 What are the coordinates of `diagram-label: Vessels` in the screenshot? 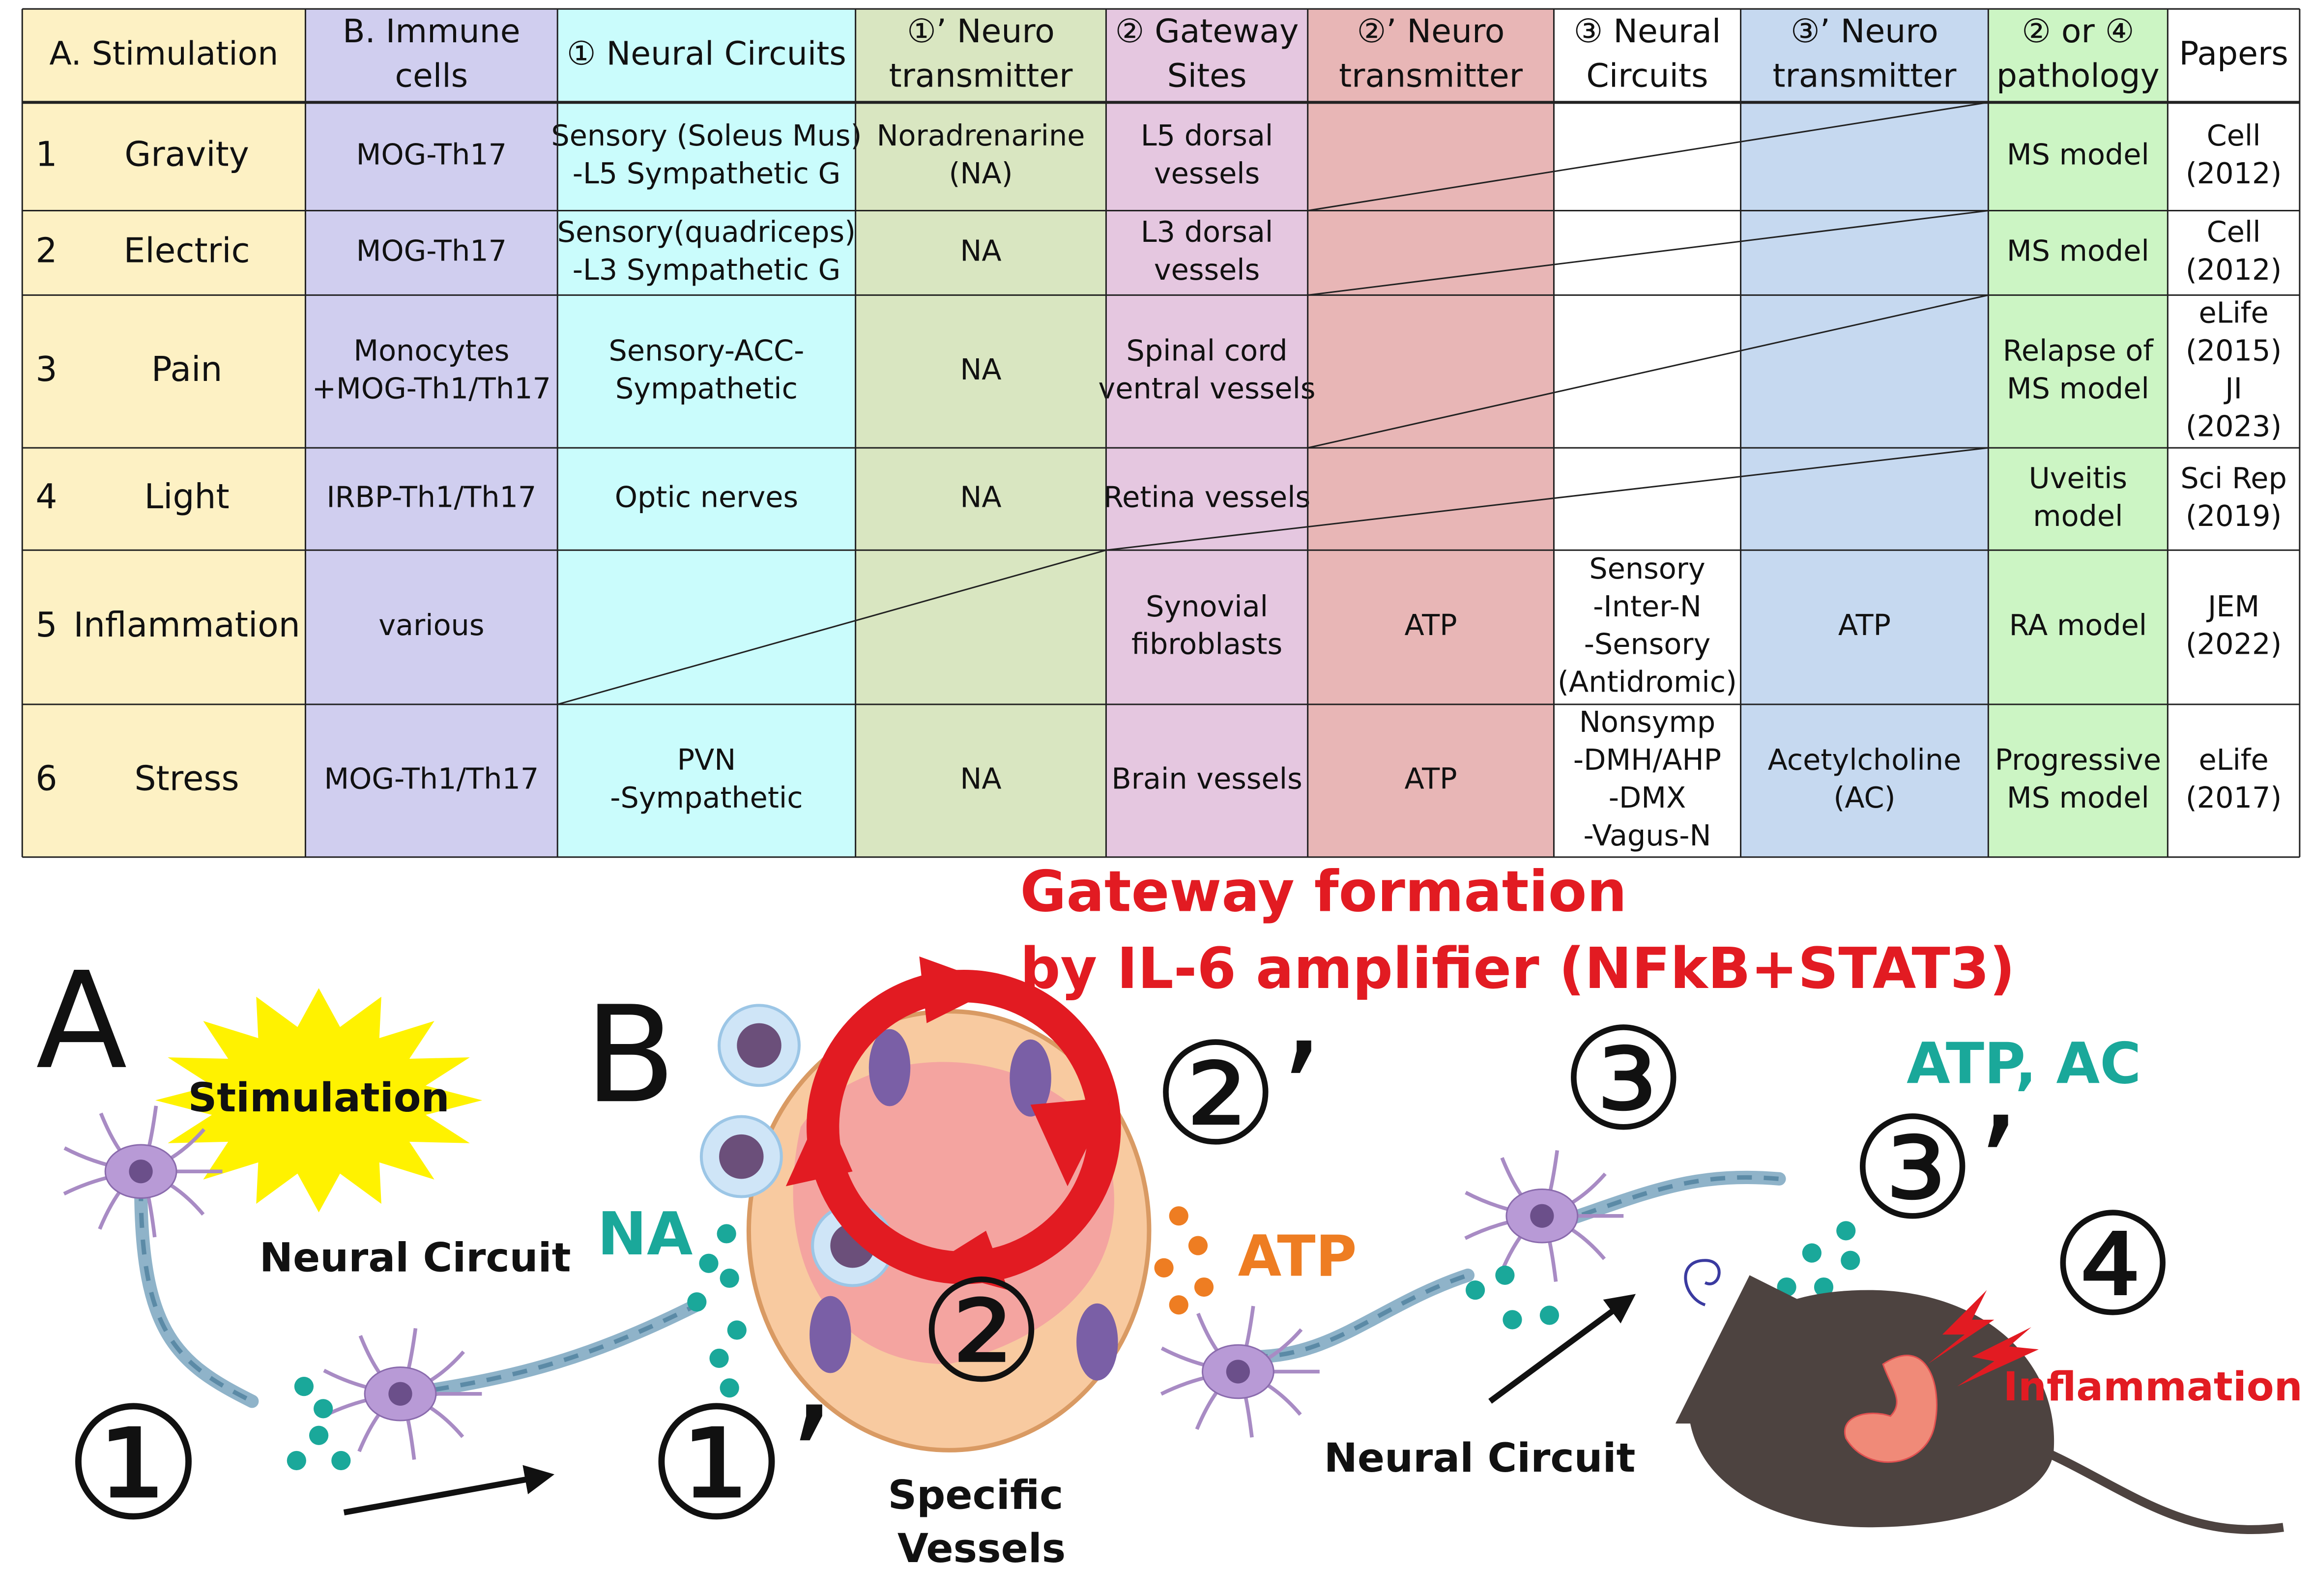 It's located at (981, 1548).